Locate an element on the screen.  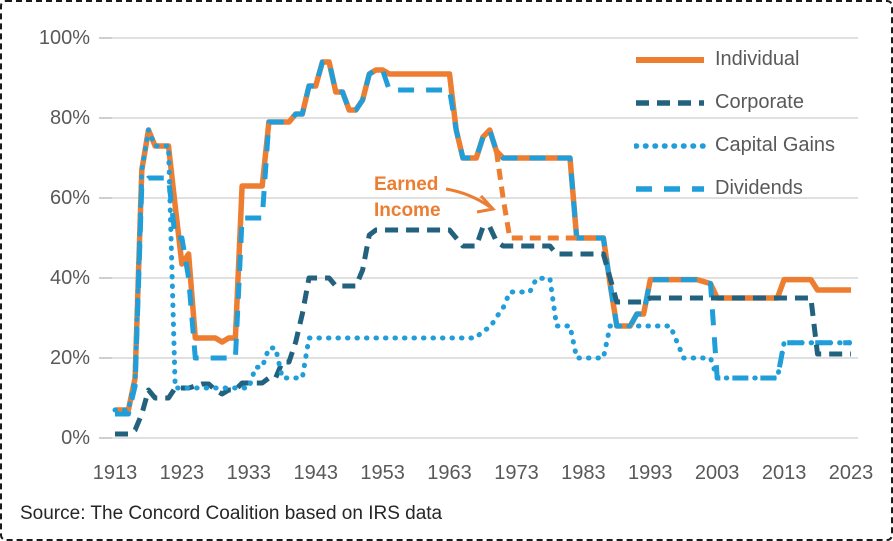
y-tick-label: 0% is located at coordinates (75, 438).